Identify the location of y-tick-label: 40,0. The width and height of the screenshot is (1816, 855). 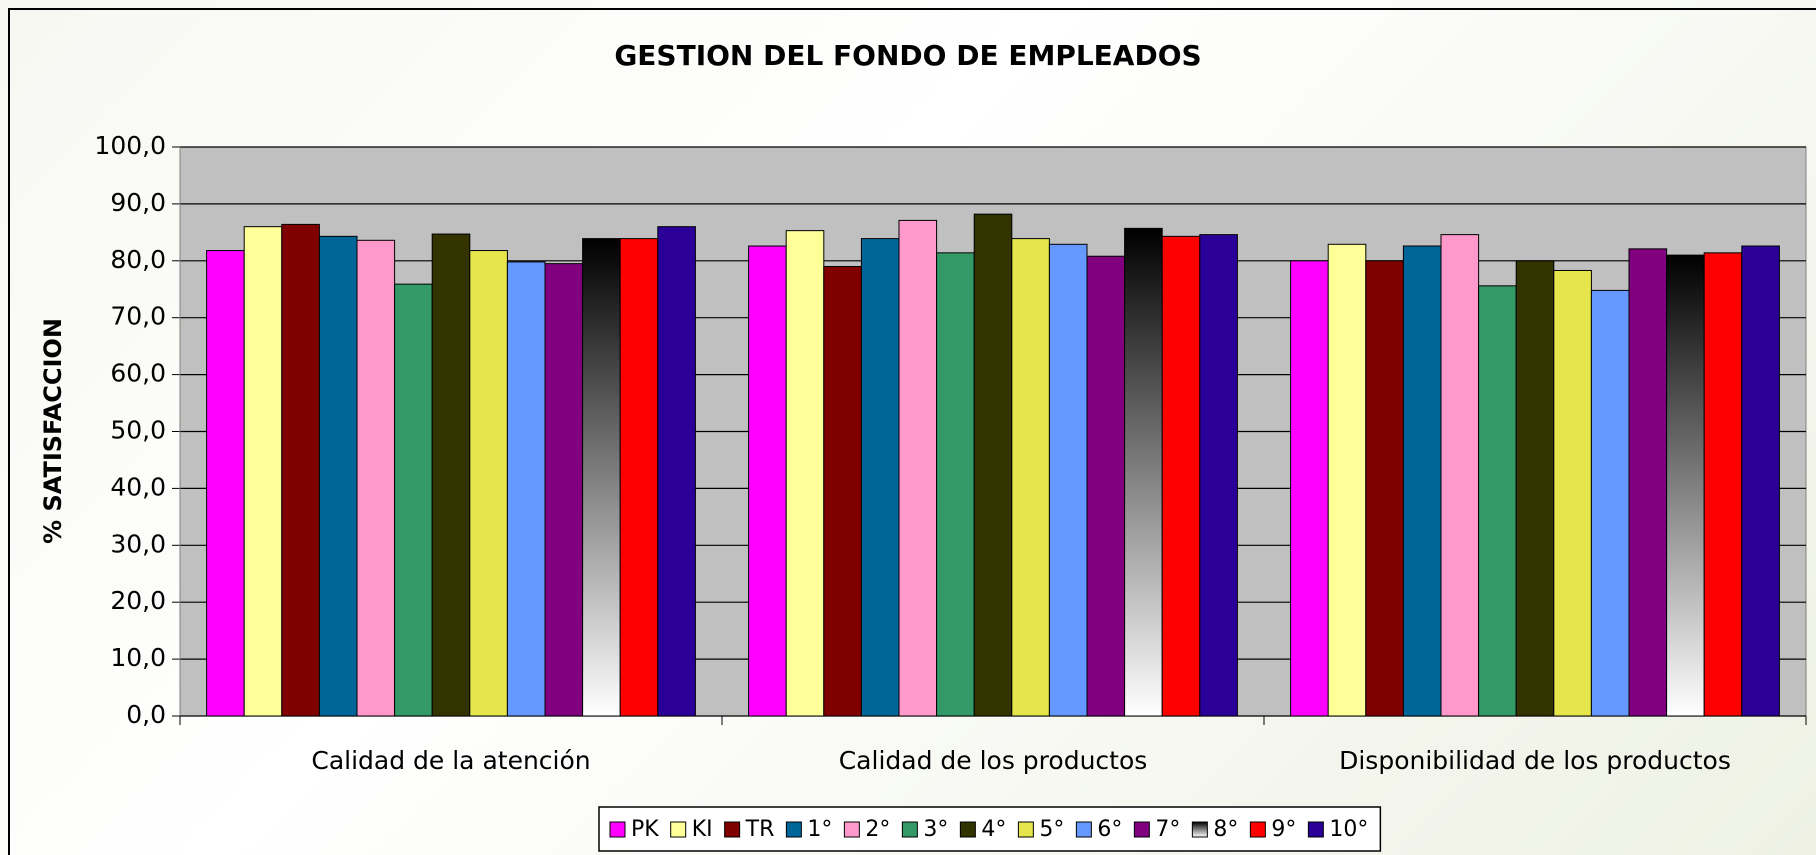
(138, 486).